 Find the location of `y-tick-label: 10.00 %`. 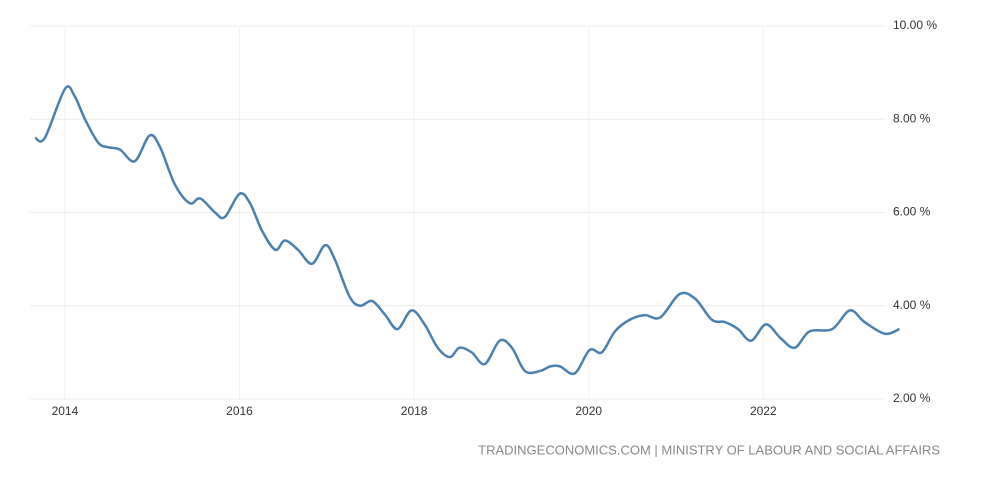

y-tick-label: 10.00 % is located at coordinates (915, 25).